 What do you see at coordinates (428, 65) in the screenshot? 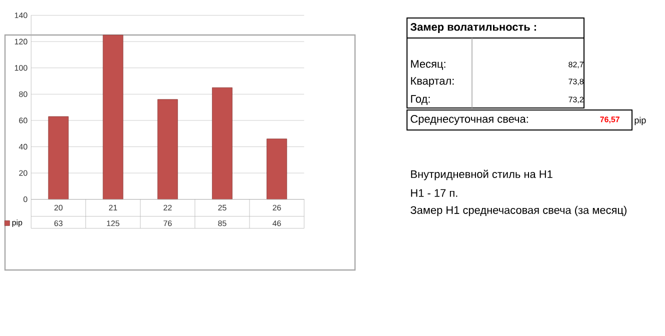
I see `text: Месяц:` at bounding box center [428, 65].